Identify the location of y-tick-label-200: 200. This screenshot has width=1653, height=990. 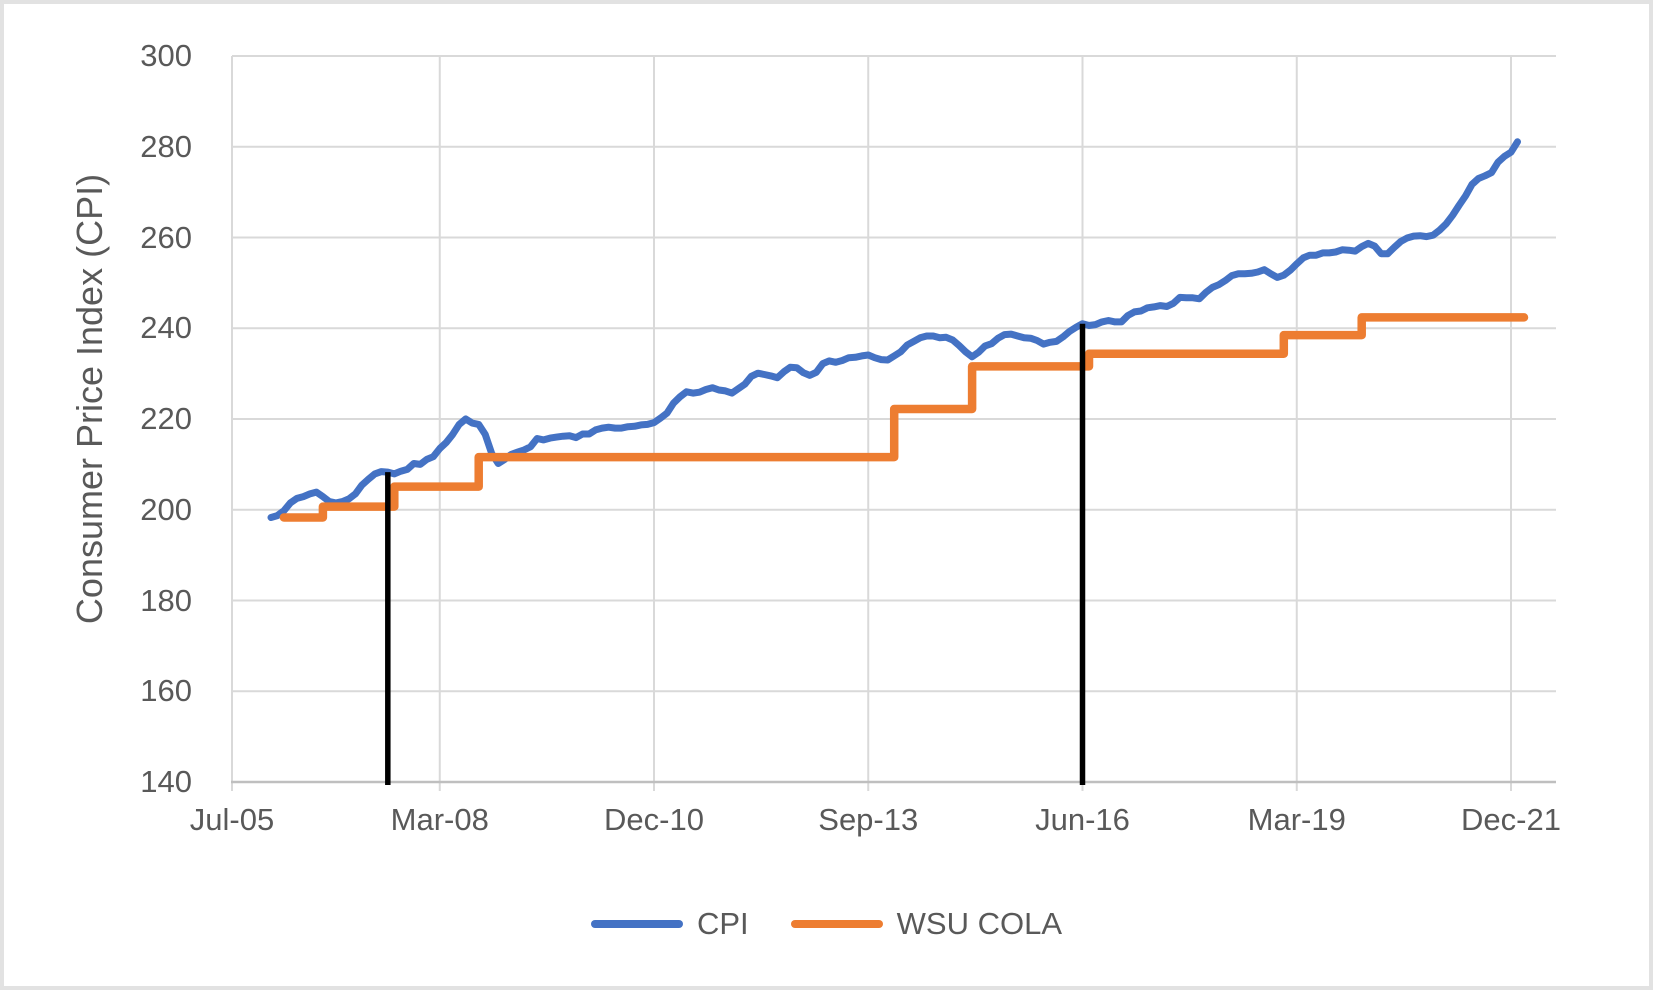
(166, 509).